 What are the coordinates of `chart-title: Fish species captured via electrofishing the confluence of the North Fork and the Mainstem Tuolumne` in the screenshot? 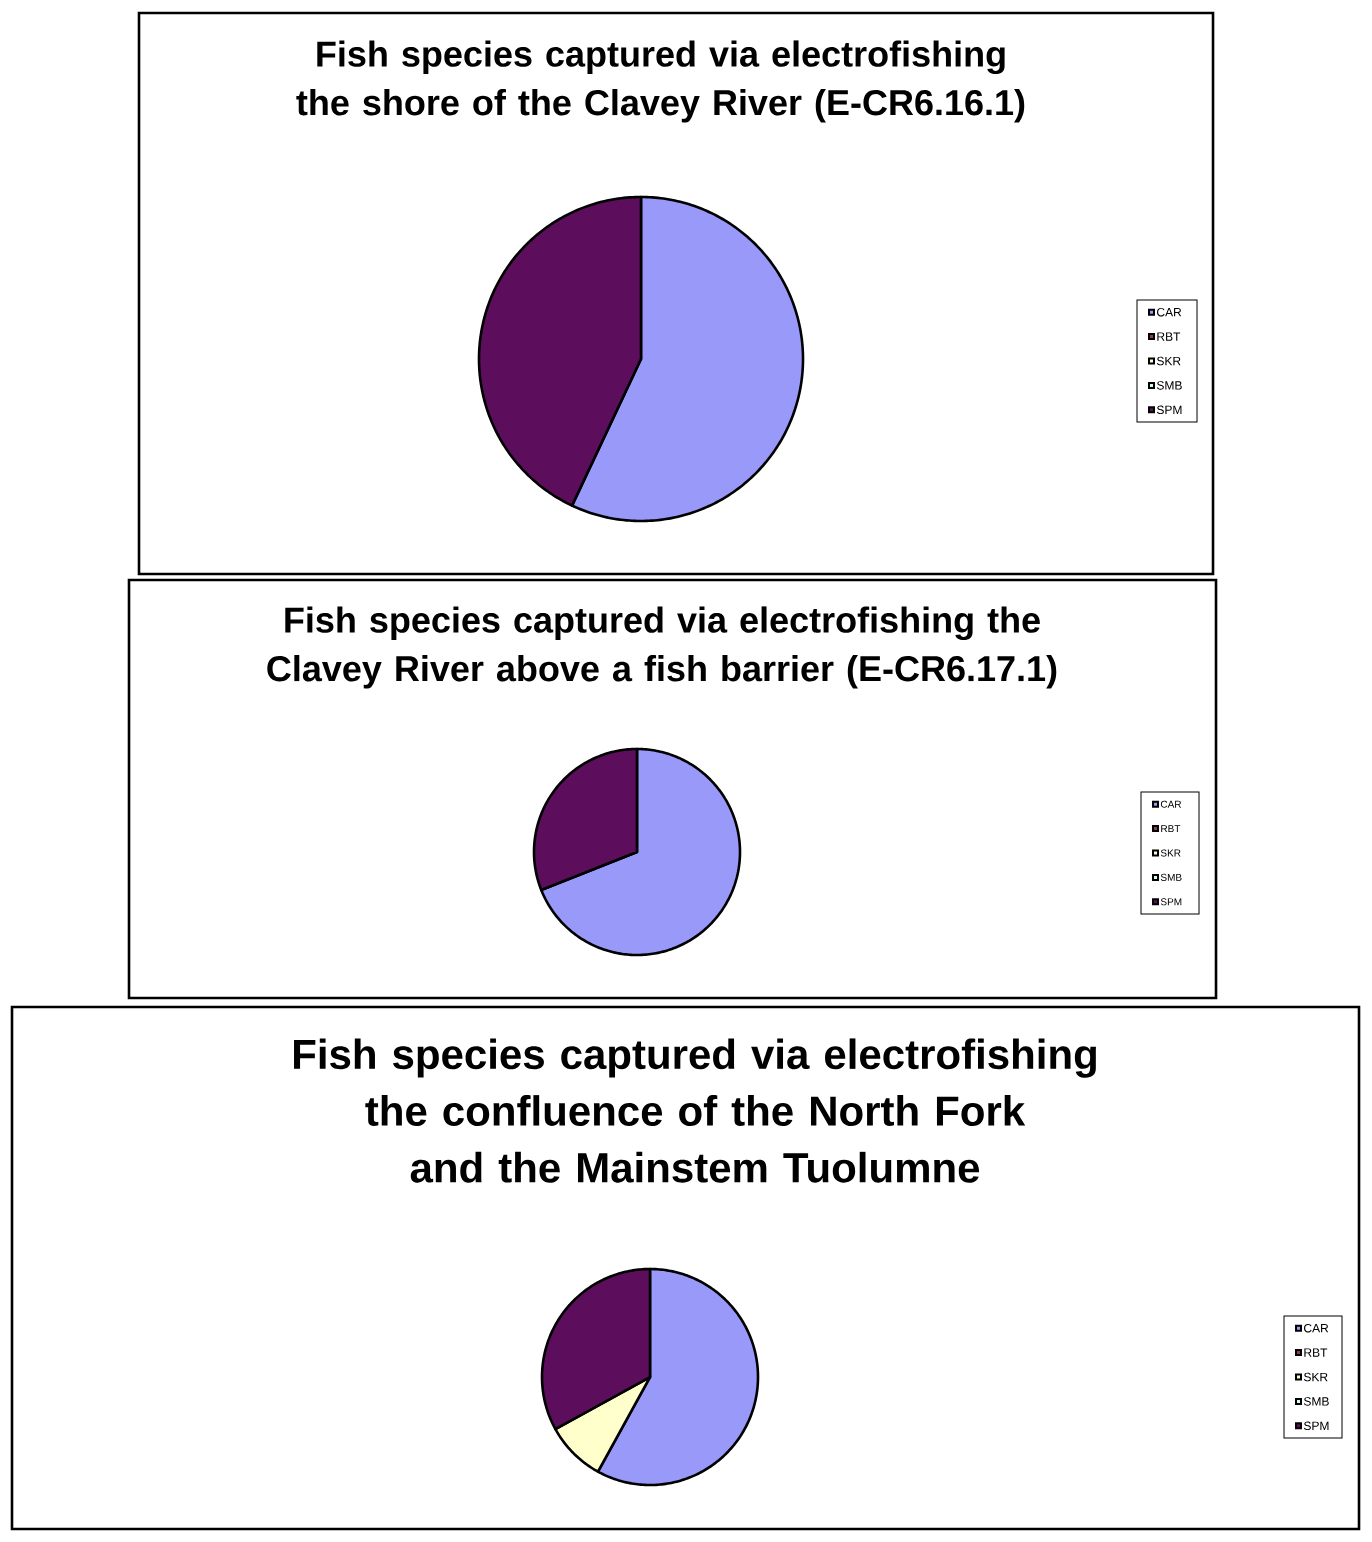 It's located at (695, 1110).